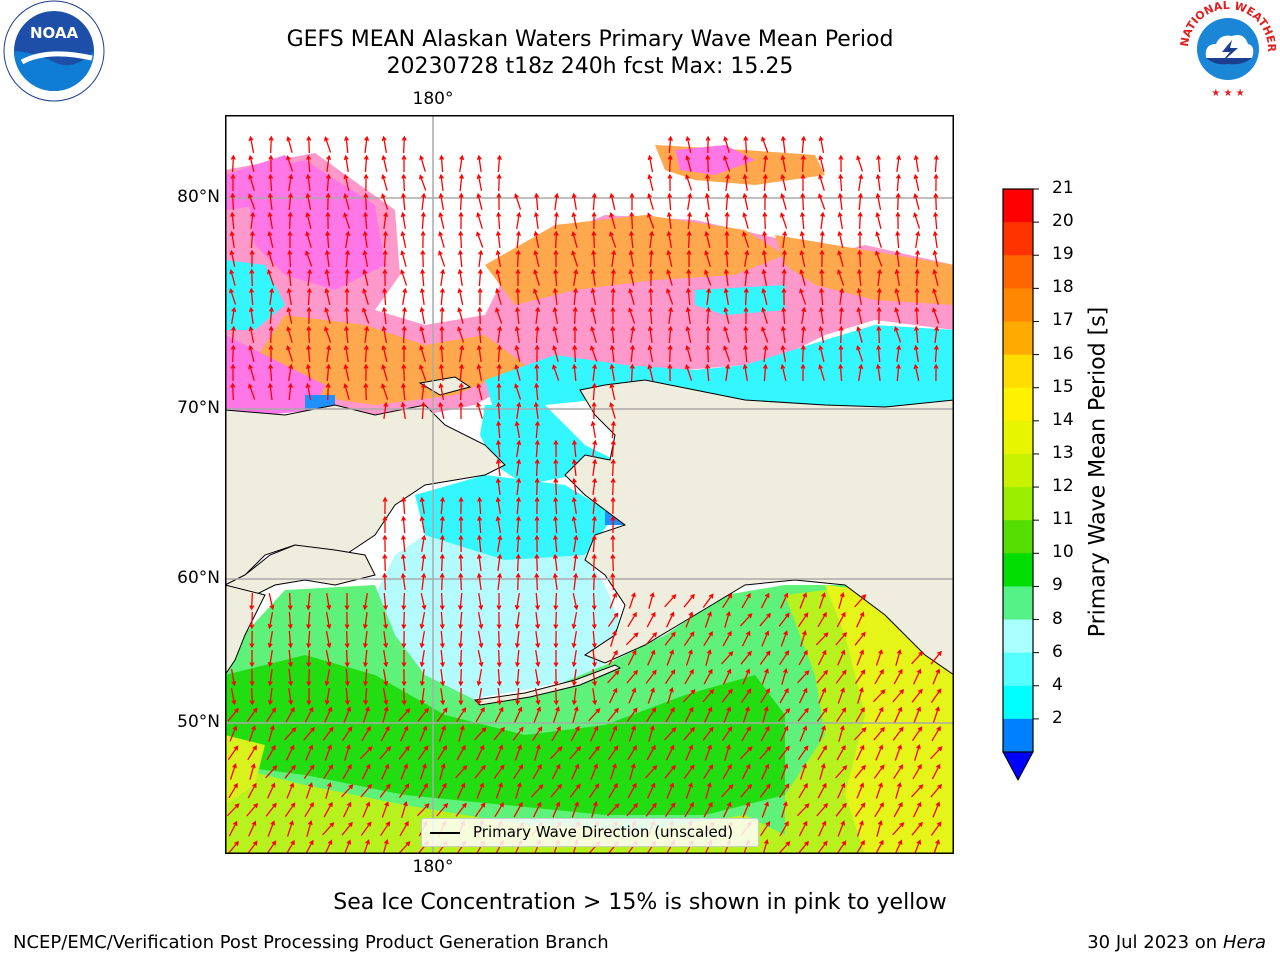  I want to click on footer-date: 30 Jul 2023 on Hera, so click(1176, 942).